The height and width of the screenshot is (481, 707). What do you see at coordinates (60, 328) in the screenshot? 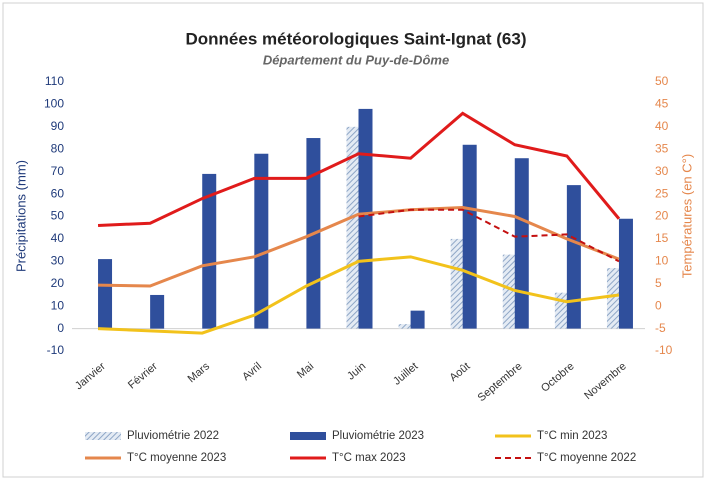
I see `y-tick-label: 0` at bounding box center [60, 328].